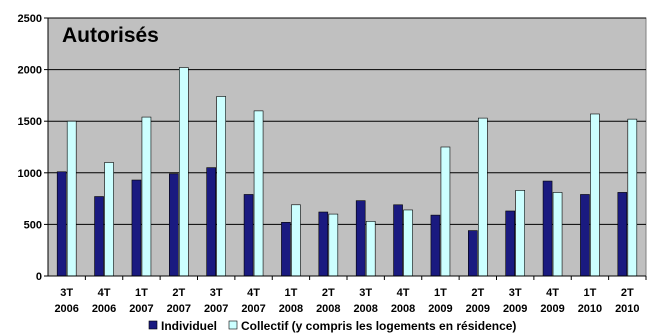 This screenshot has height=336, width=658. I want to click on y-axis-ticks: 0 500 1000 1500 2000 2500, so click(33, 148).